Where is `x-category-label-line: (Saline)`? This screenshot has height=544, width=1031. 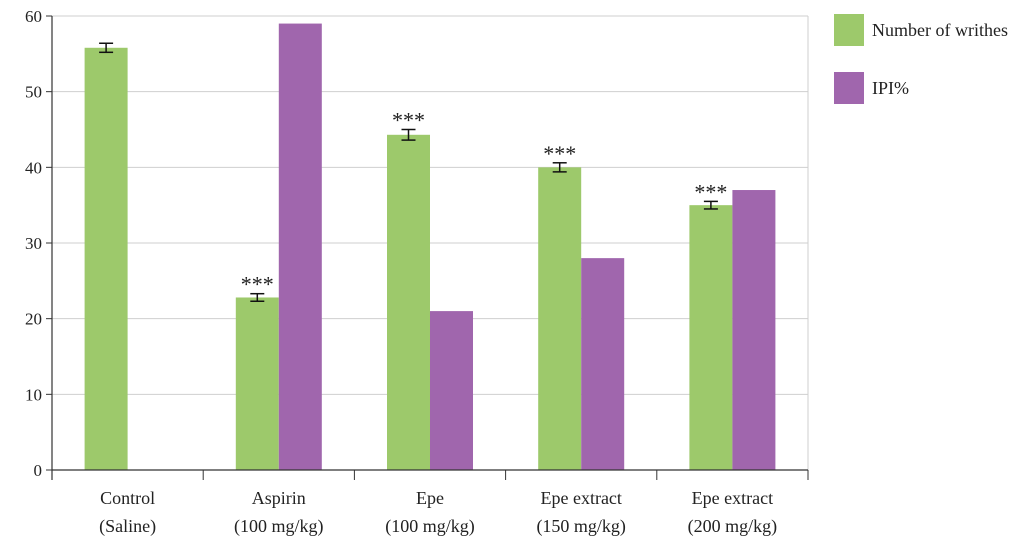 x-category-label-line: (Saline) is located at coordinates (127, 526).